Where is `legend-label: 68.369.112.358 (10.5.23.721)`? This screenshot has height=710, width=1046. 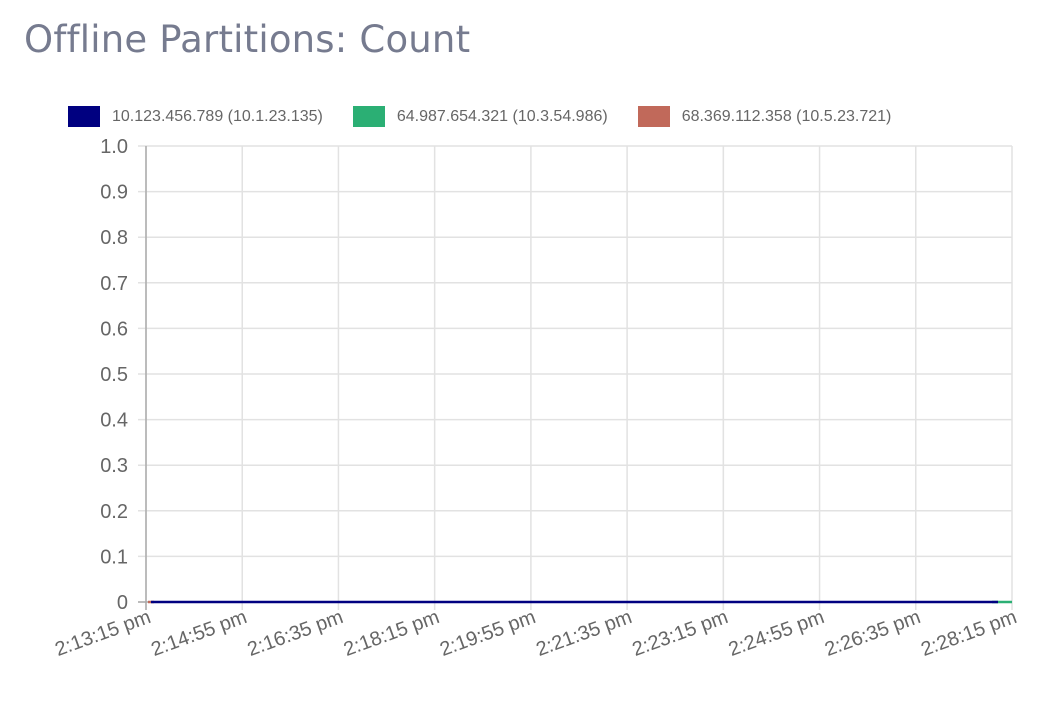 legend-label: 68.369.112.358 (10.5.23.721) is located at coordinates (786, 116).